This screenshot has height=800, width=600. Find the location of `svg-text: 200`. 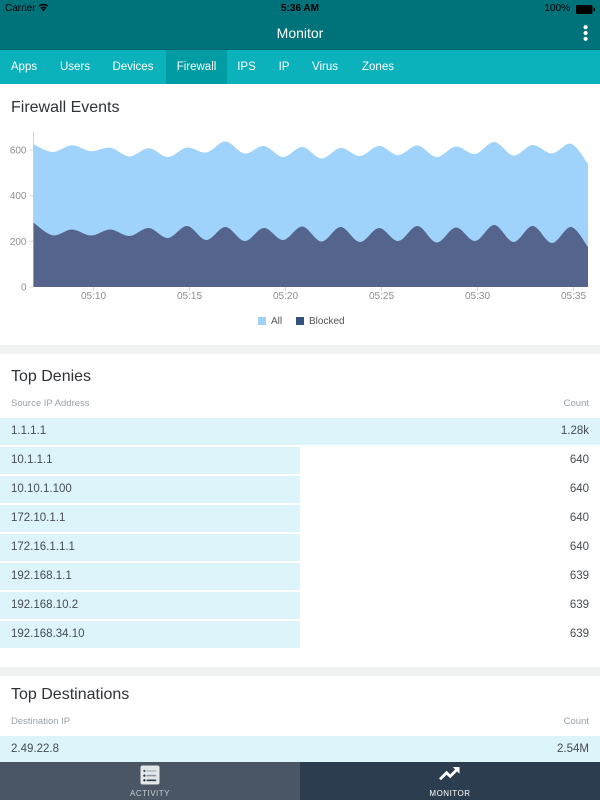

svg-text: 200 is located at coordinates (18, 242).